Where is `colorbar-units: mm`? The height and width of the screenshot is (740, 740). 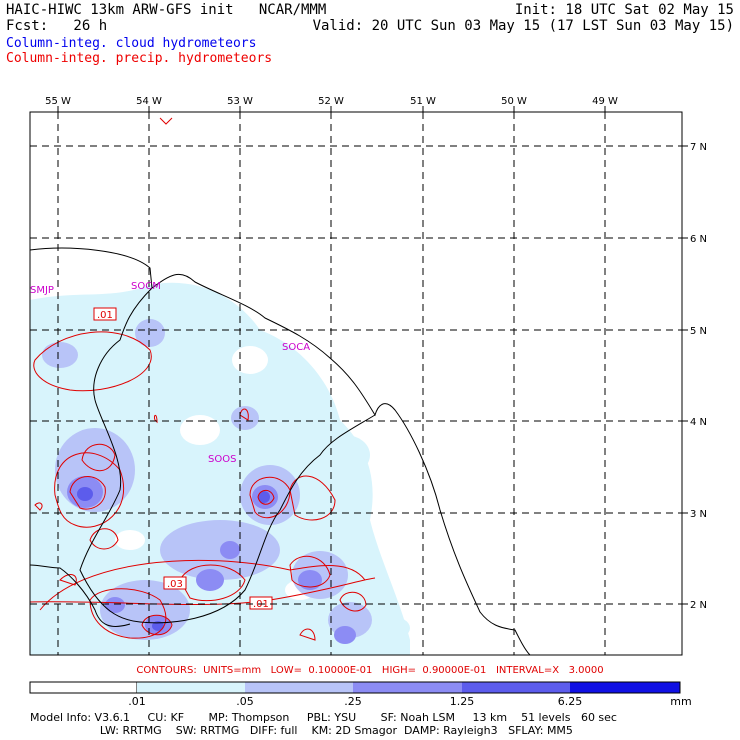
colorbar-units: mm is located at coordinates (681, 701).